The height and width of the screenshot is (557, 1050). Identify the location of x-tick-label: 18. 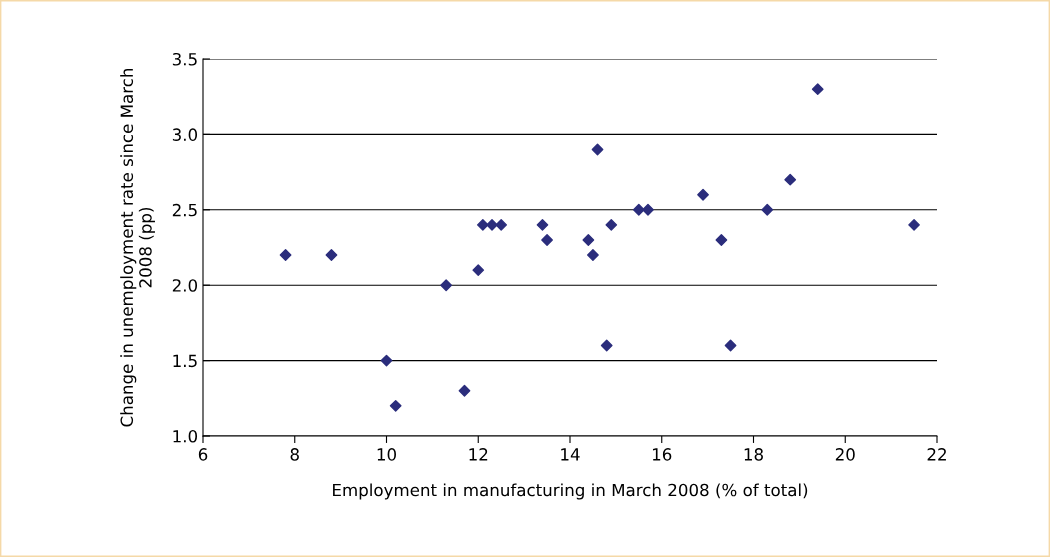
(753, 454).